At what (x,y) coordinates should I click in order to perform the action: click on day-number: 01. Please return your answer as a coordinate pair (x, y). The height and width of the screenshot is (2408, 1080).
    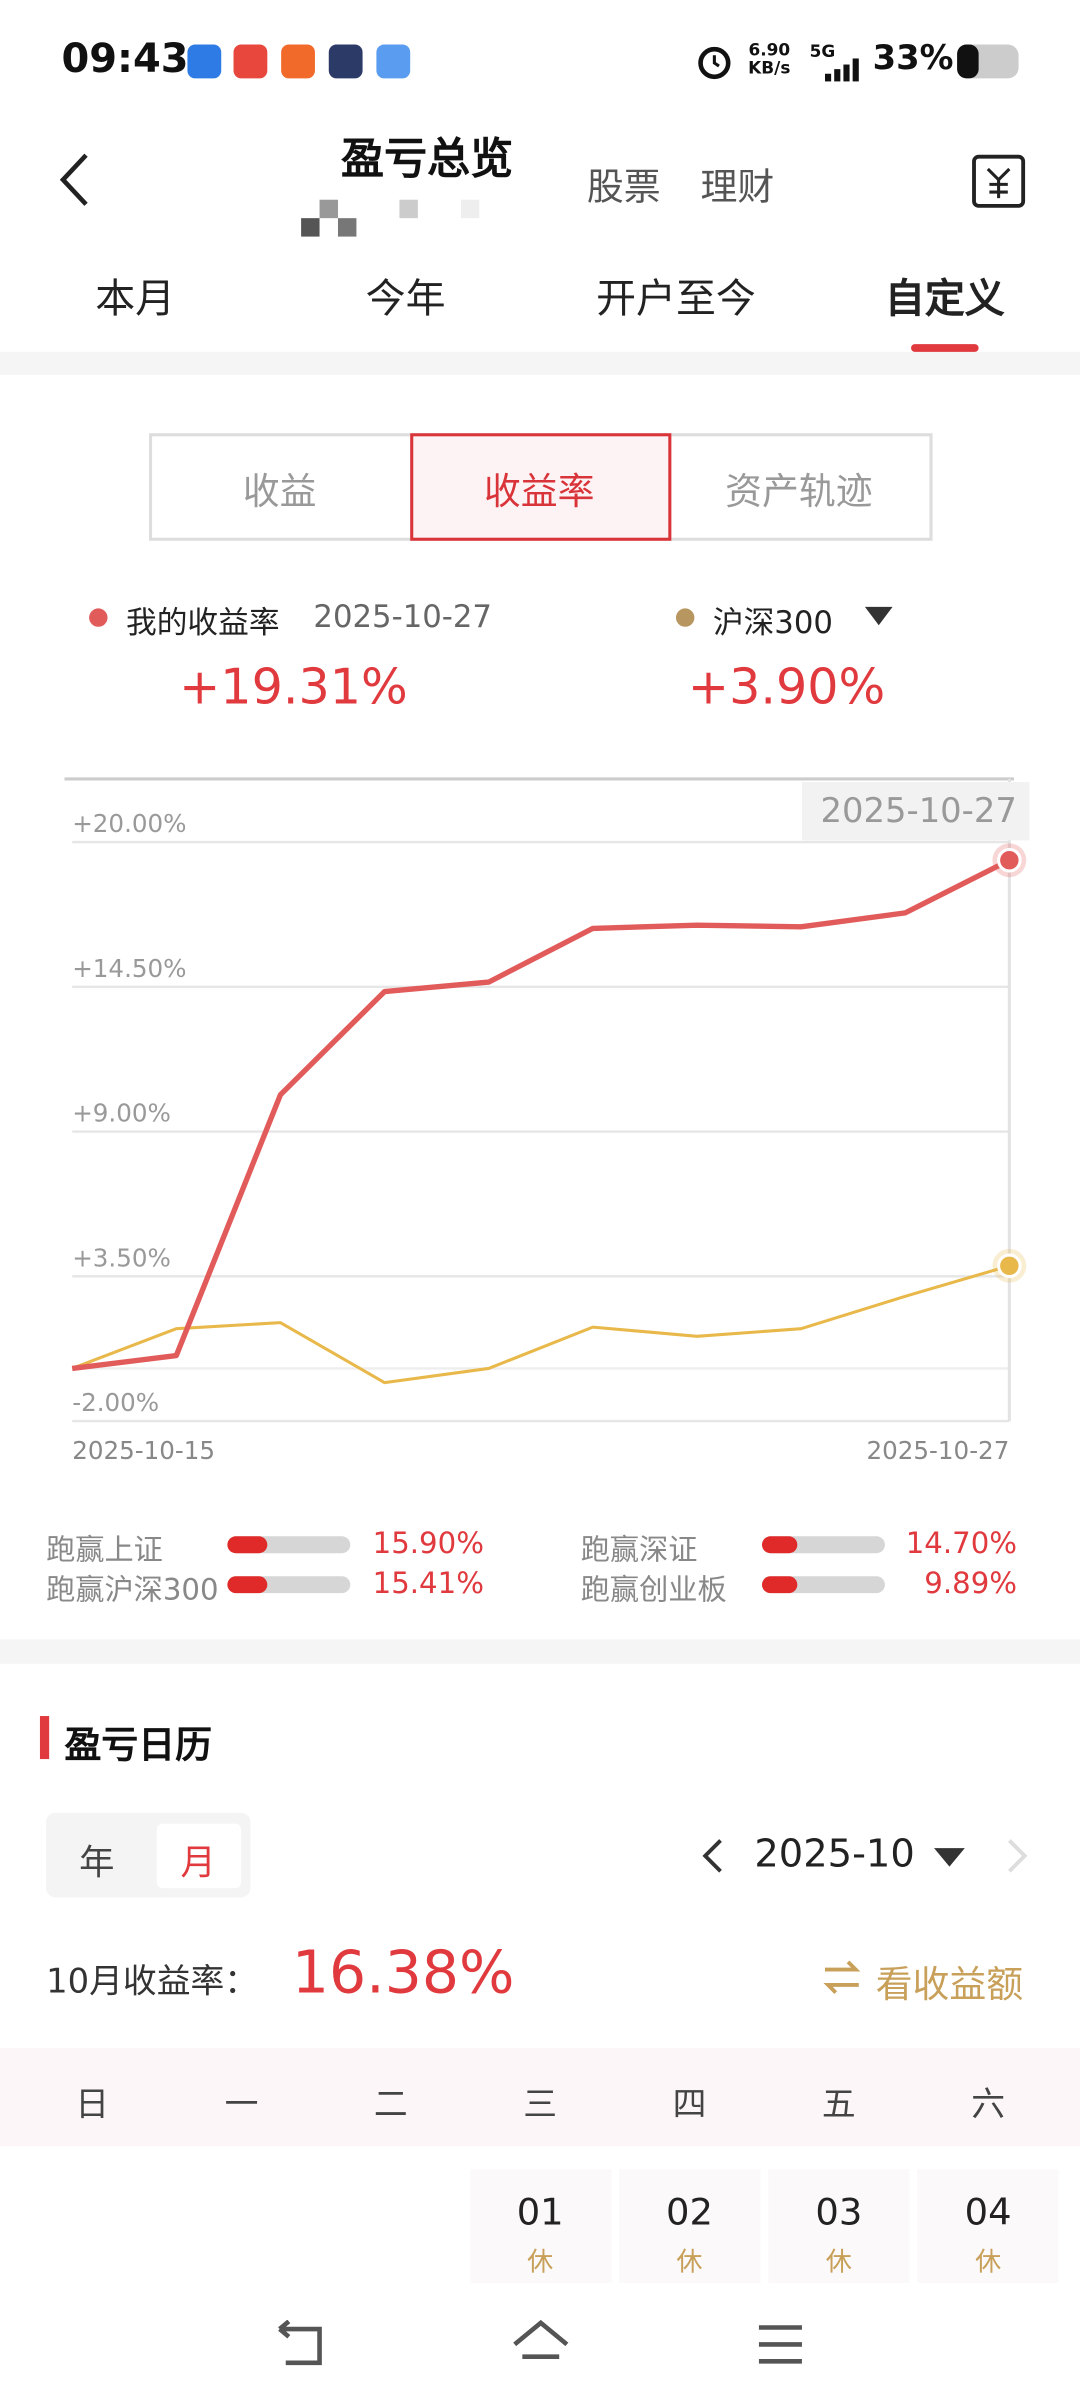
    Looking at the image, I should click on (540, 2212).